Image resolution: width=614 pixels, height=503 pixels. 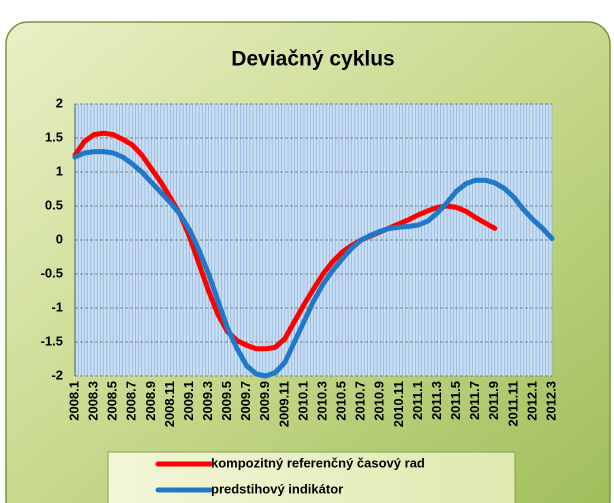 What do you see at coordinates (550, 401) in the screenshot?
I see `x-tick-label: 2012.3` at bounding box center [550, 401].